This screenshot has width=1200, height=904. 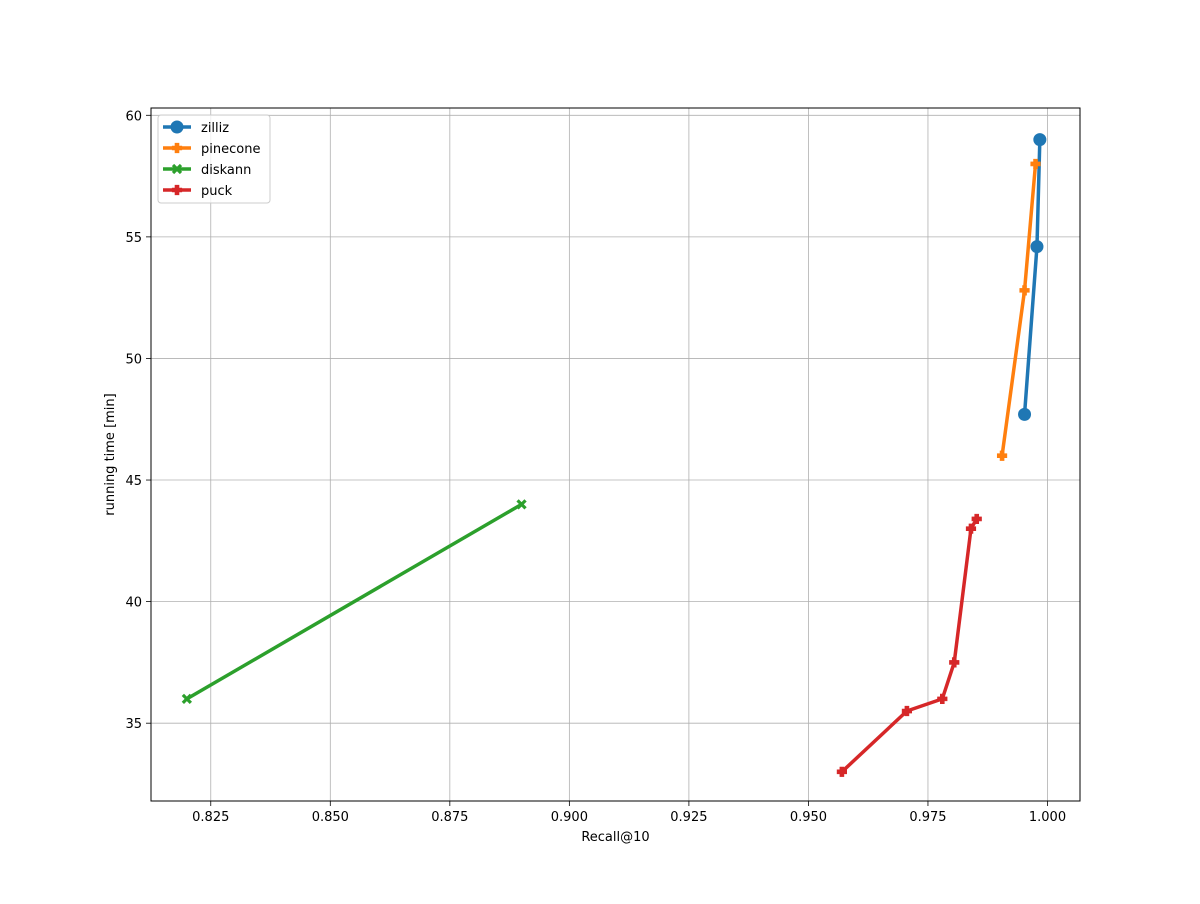 What do you see at coordinates (110, 454) in the screenshot?
I see `y-axis-label: running time [min]` at bounding box center [110, 454].